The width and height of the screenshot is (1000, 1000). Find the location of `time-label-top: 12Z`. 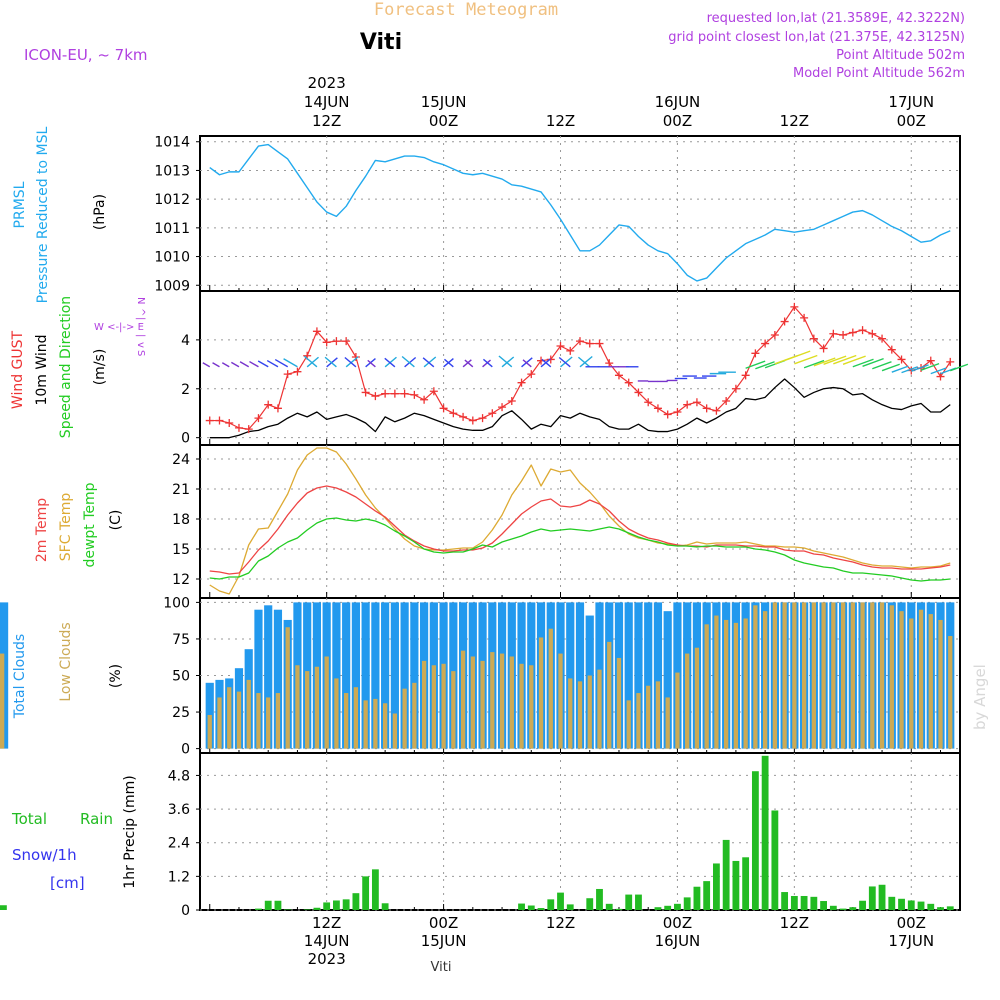

time-label-top: 12Z is located at coordinates (560, 121).